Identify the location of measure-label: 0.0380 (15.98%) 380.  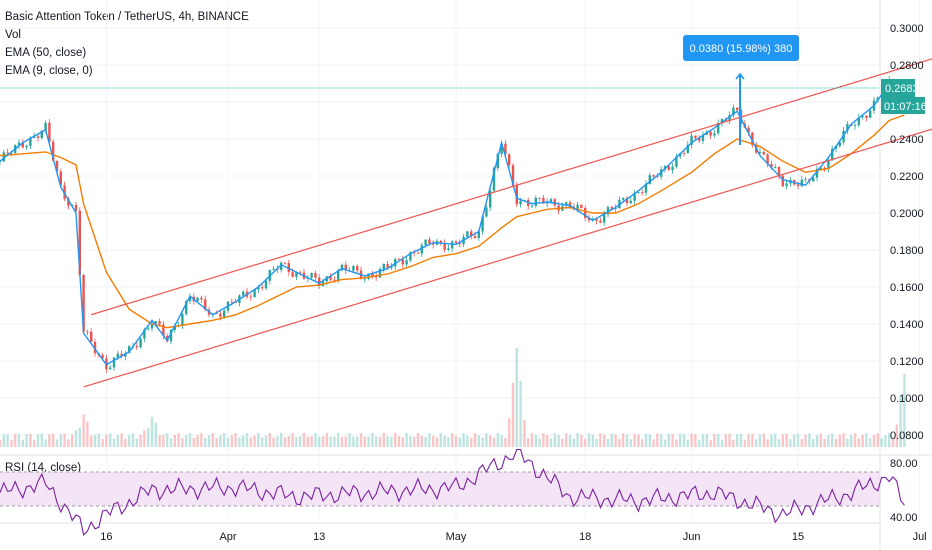
(741, 49).